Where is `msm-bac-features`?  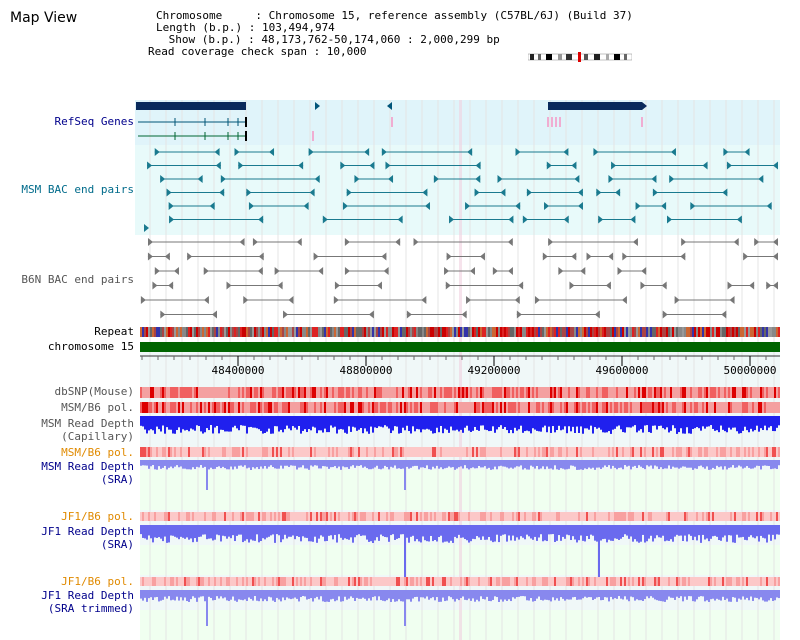
msm-bac-features is located at coordinates (461, 190).